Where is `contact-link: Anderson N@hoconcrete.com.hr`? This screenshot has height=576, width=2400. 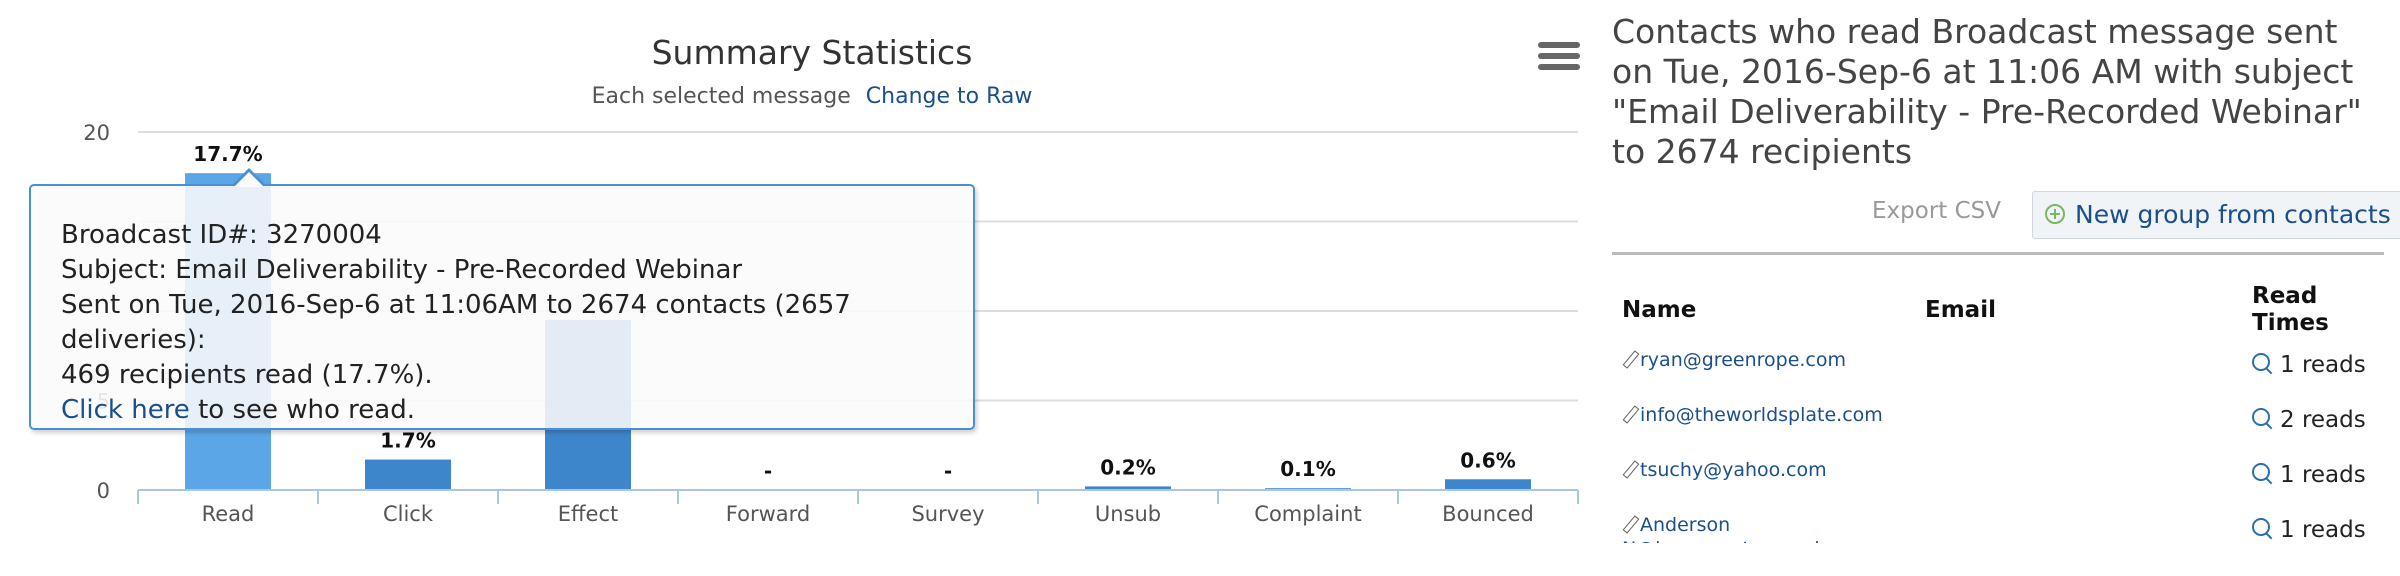 contact-link: Anderson N@hoconcrete.com.hr is located at coordinates (1762, 528).